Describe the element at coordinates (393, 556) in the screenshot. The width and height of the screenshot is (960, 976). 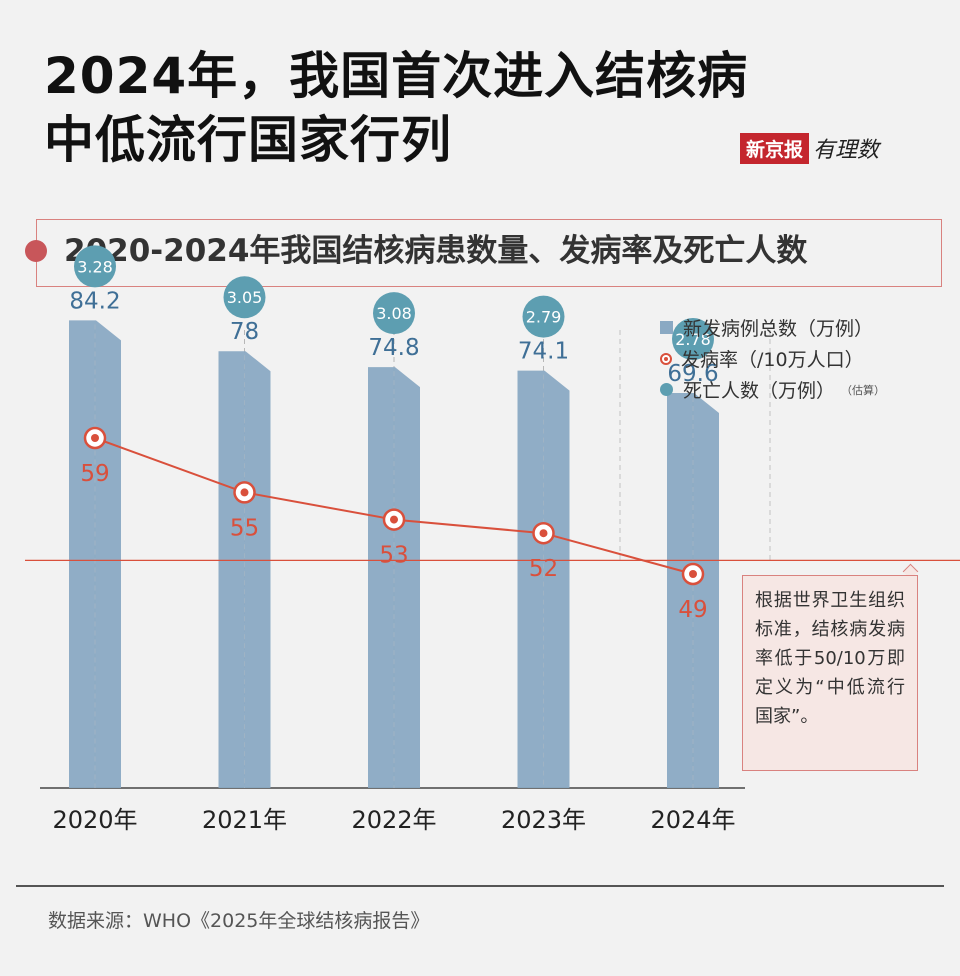
I see `incidence-value-label-2: 53` at that location.